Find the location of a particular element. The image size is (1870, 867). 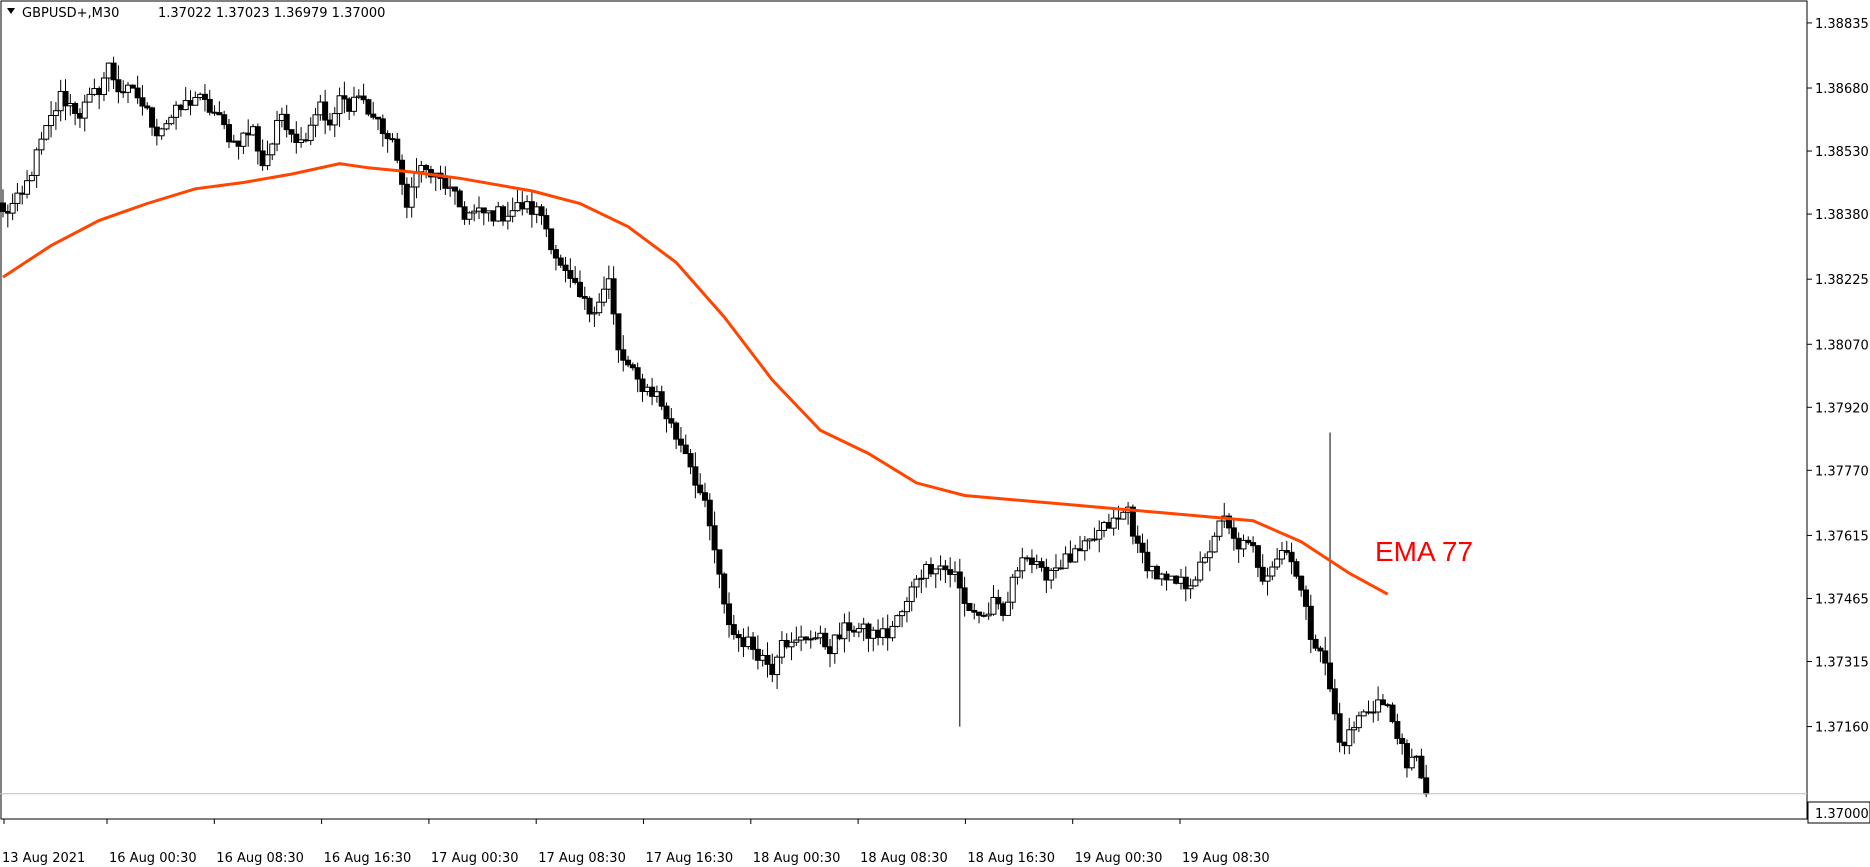

x-tick-label: 16 Aug 00:30 is located at coordinates (153, 858).